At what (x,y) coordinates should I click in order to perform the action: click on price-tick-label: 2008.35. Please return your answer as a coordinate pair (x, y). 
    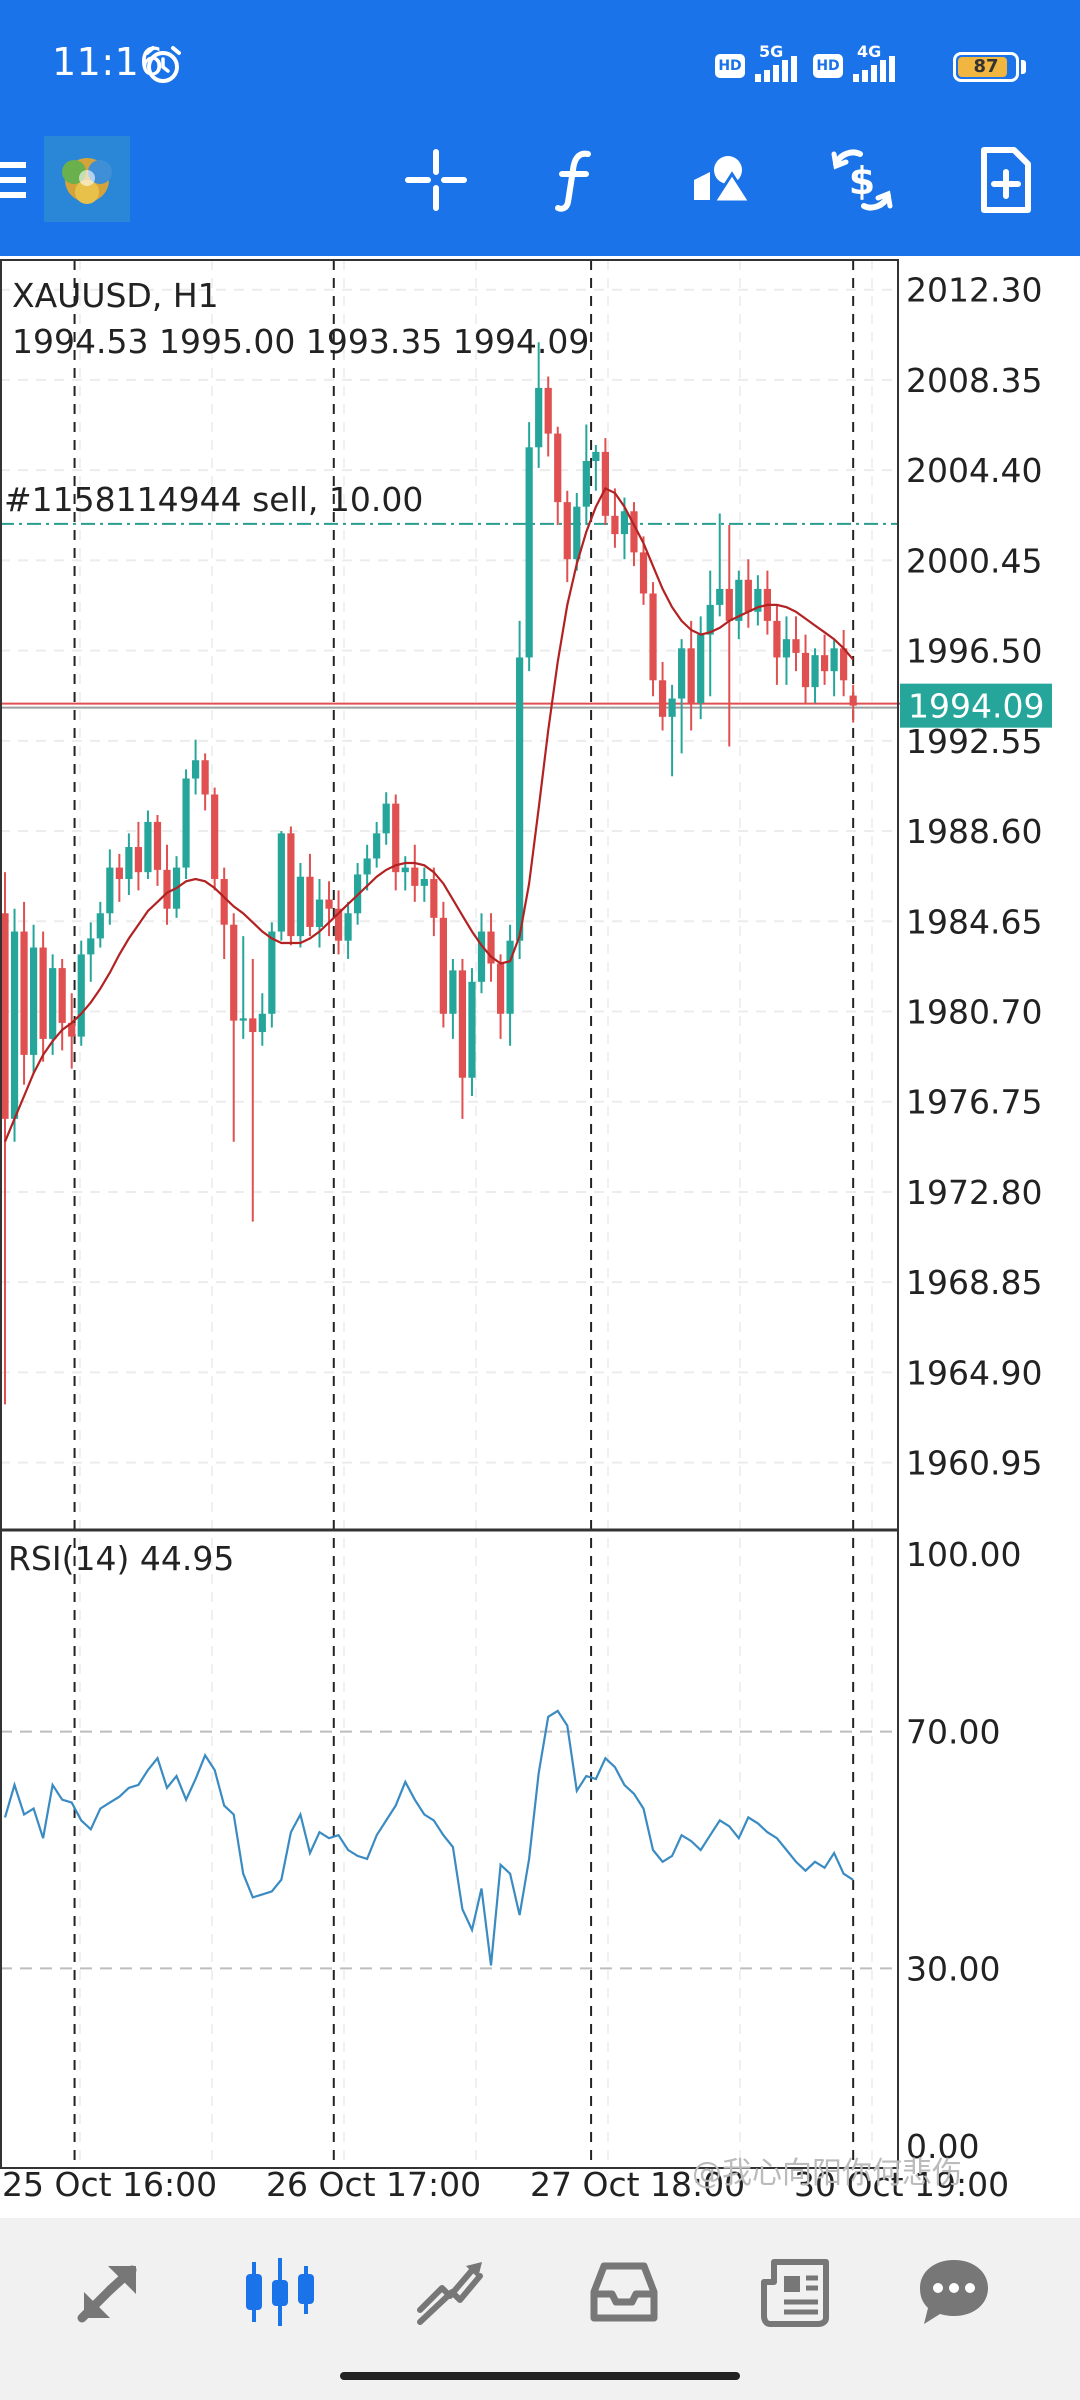
    Looking at the image, I should click on (974, 380).